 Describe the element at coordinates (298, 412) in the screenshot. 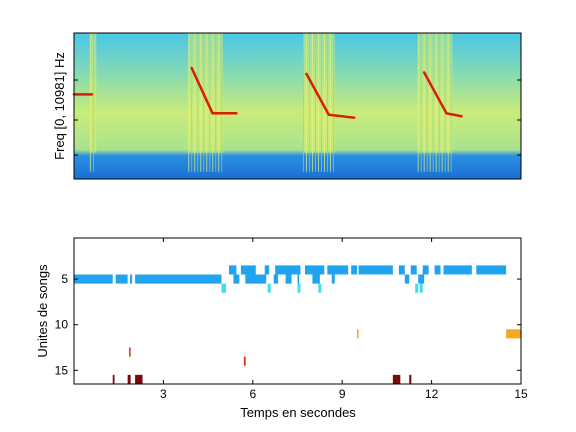

I see `units-xlabel: Temps en secondes` at that location.